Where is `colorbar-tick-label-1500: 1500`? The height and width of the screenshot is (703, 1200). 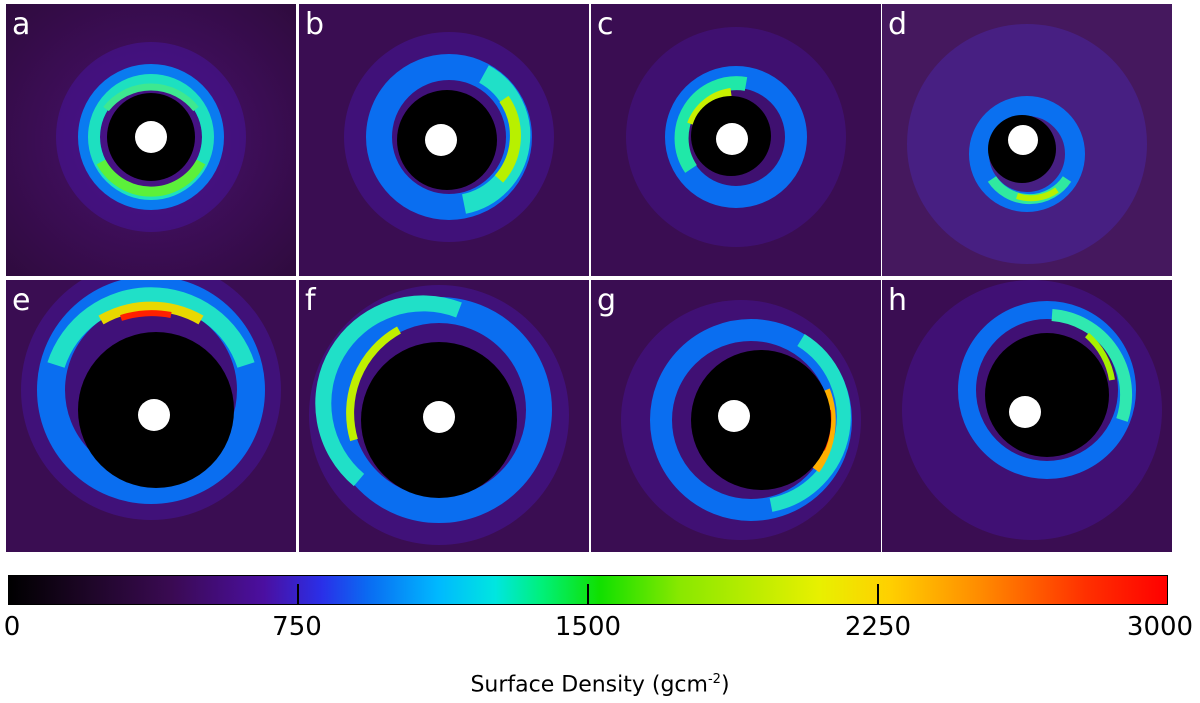 colorbar-tick-label-1500: 1500 is located at coordinates (588, 627).